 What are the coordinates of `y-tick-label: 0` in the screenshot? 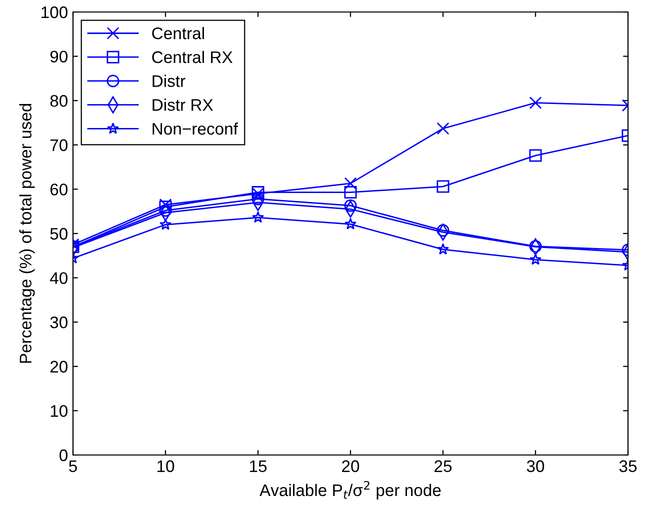 It's located at (64, 455).